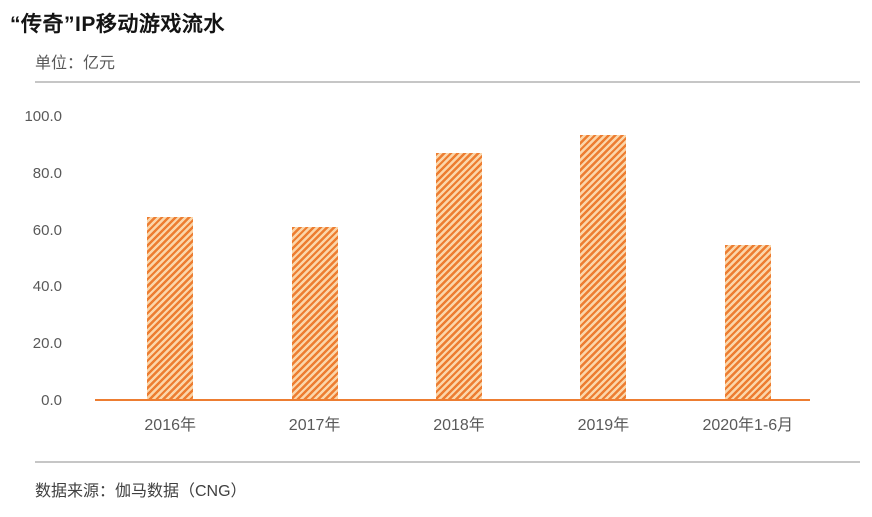  I want to click on x-axis-labels: 2016年 2017年 2018年 2019年 2020年1-6月, so click(459, 426).